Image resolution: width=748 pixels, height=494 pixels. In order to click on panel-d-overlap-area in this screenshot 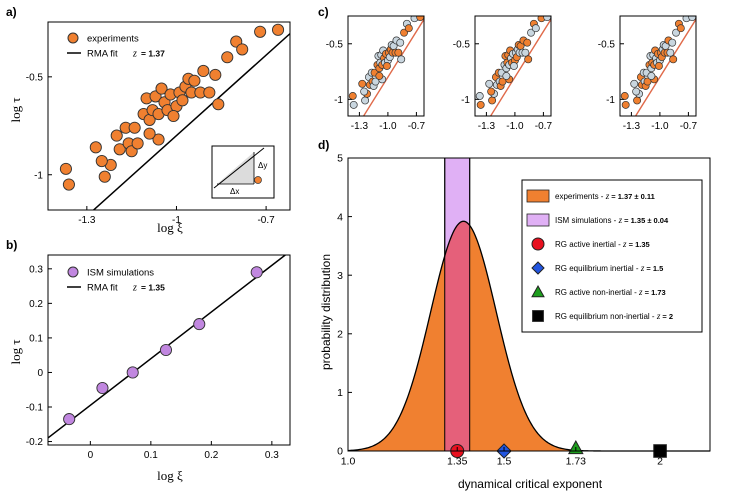, I will do `click(457, 336)`.